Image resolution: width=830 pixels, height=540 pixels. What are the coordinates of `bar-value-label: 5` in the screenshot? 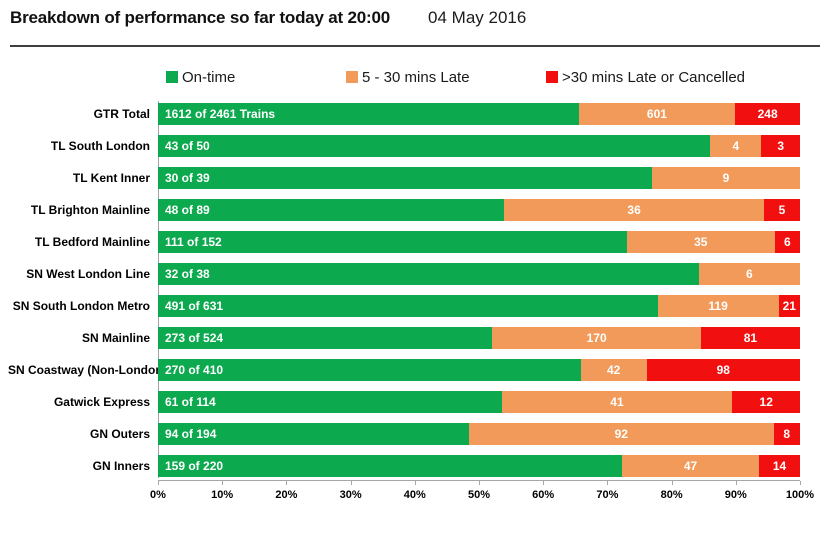 It's located at (782, 210).